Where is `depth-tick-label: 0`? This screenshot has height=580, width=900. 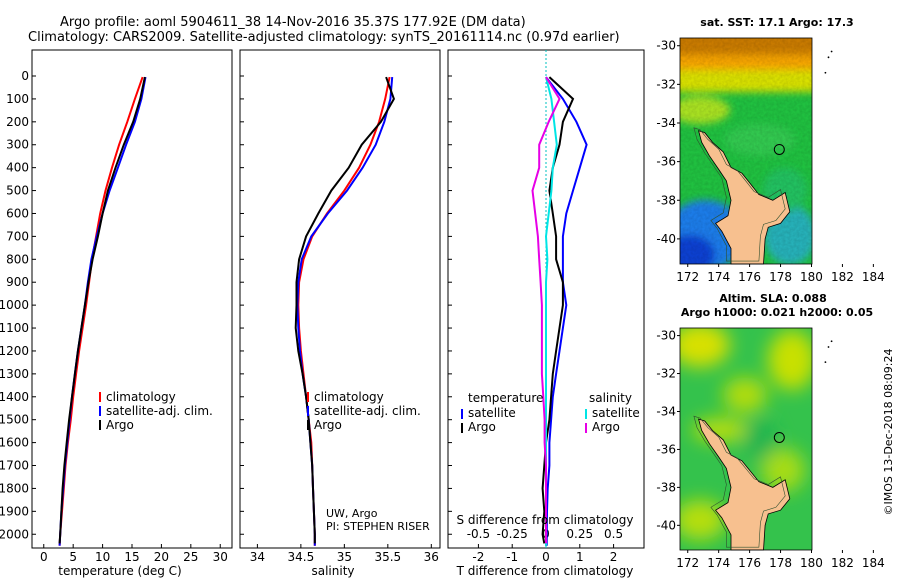
depth-tick-label: 0 is located at coordinates (25, 76).